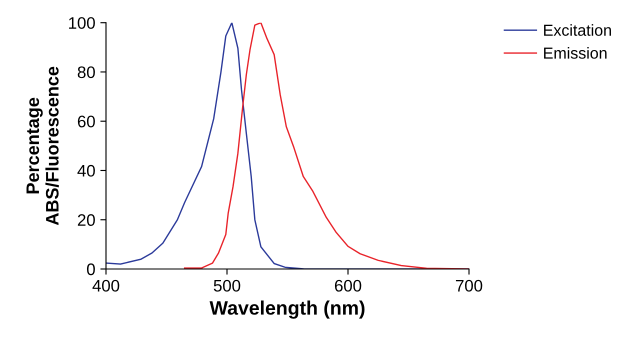 The image size is (640, 337). Describe the element at coordinates (575, 53) in the screenshot. I see `legend-label: Emission` at that location.